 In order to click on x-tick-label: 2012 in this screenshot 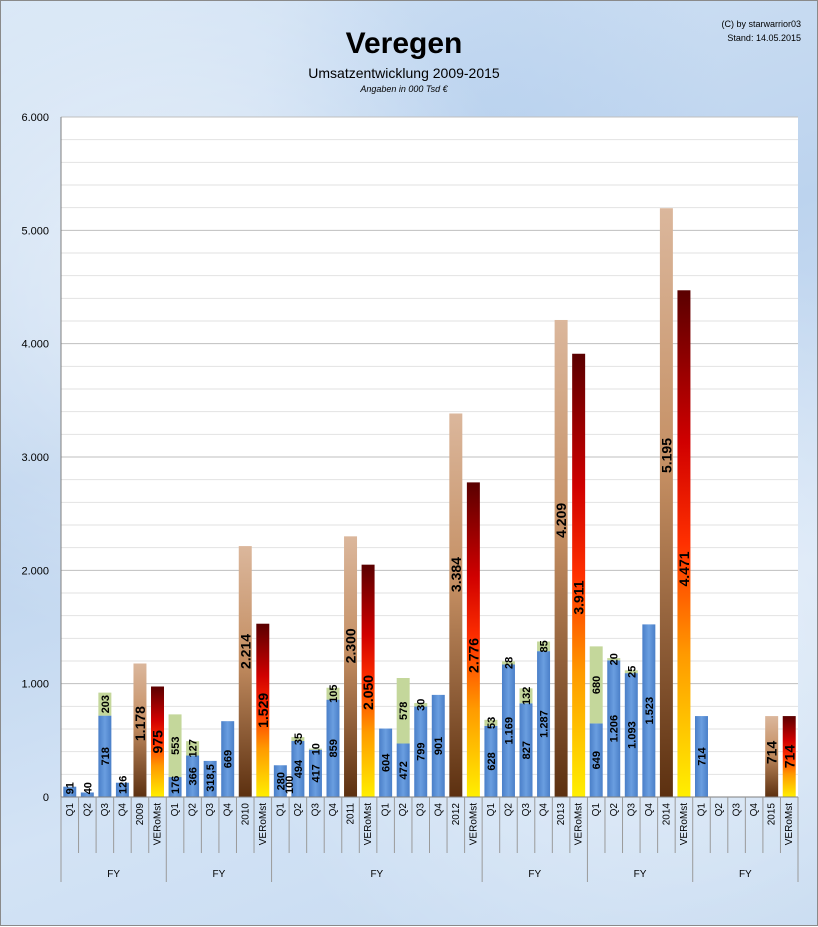, I will do `click(456, 814)`.